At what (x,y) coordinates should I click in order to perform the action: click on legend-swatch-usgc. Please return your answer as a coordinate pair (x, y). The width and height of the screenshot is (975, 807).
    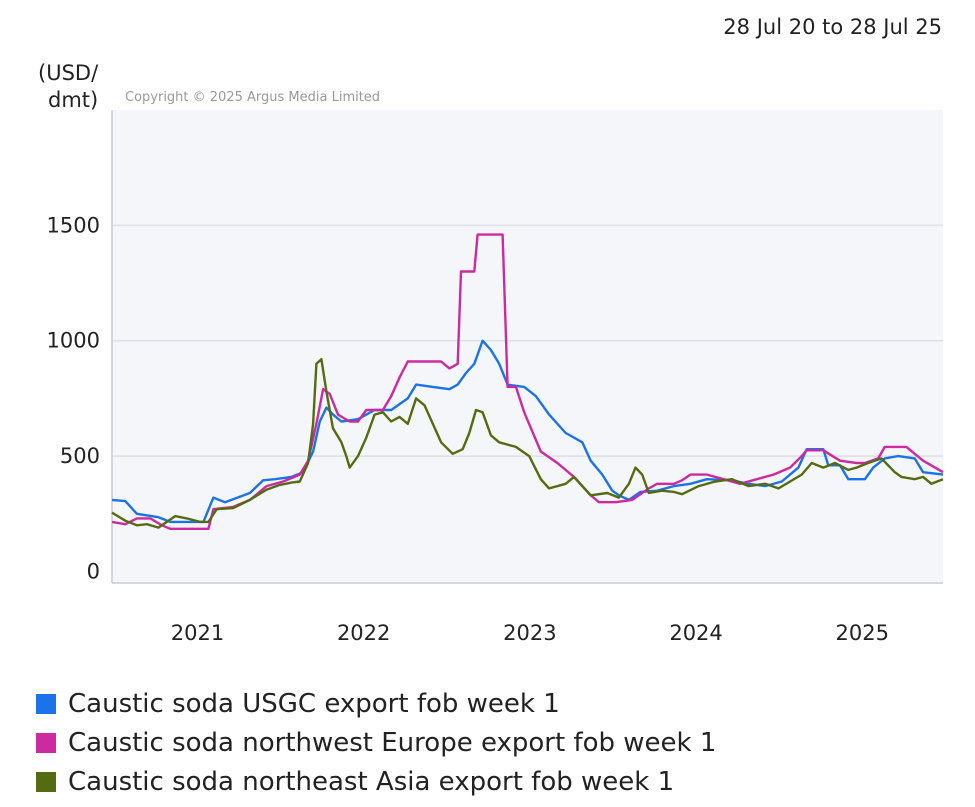
    Looking at the image, I should click on (46, 703).